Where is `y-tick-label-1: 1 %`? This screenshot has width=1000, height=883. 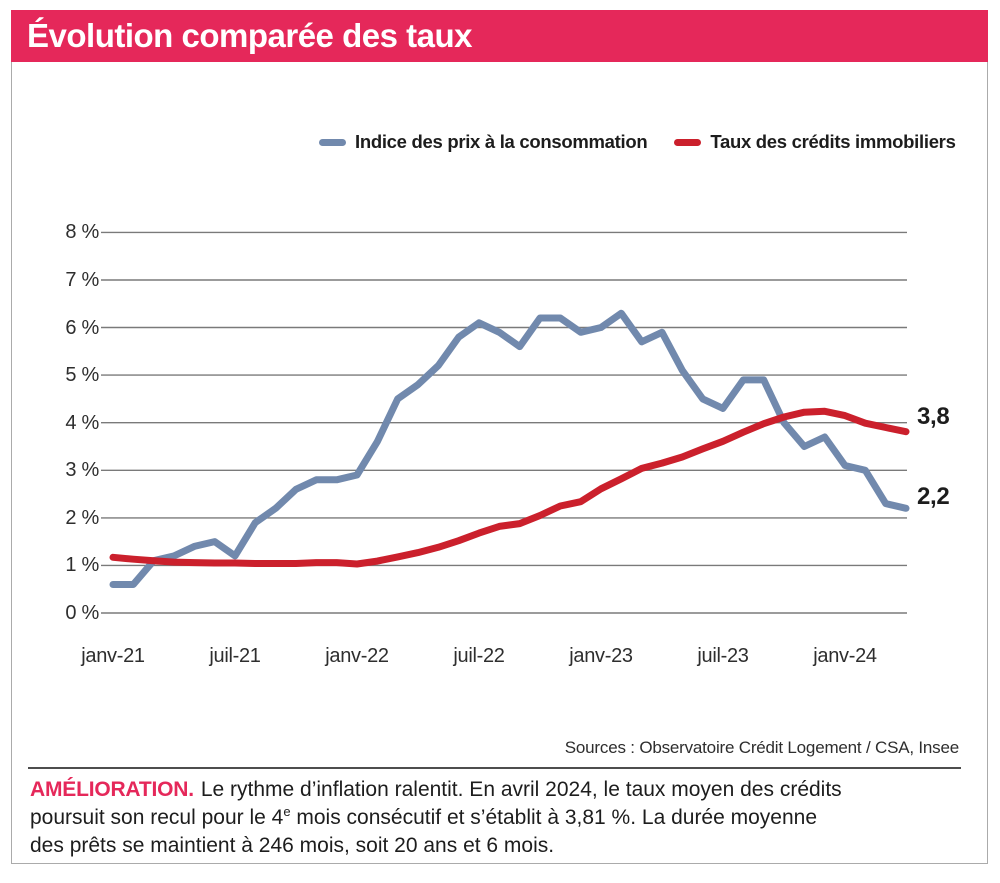 y-tick-label-1: 1 % is located at coordinates (82, 565).